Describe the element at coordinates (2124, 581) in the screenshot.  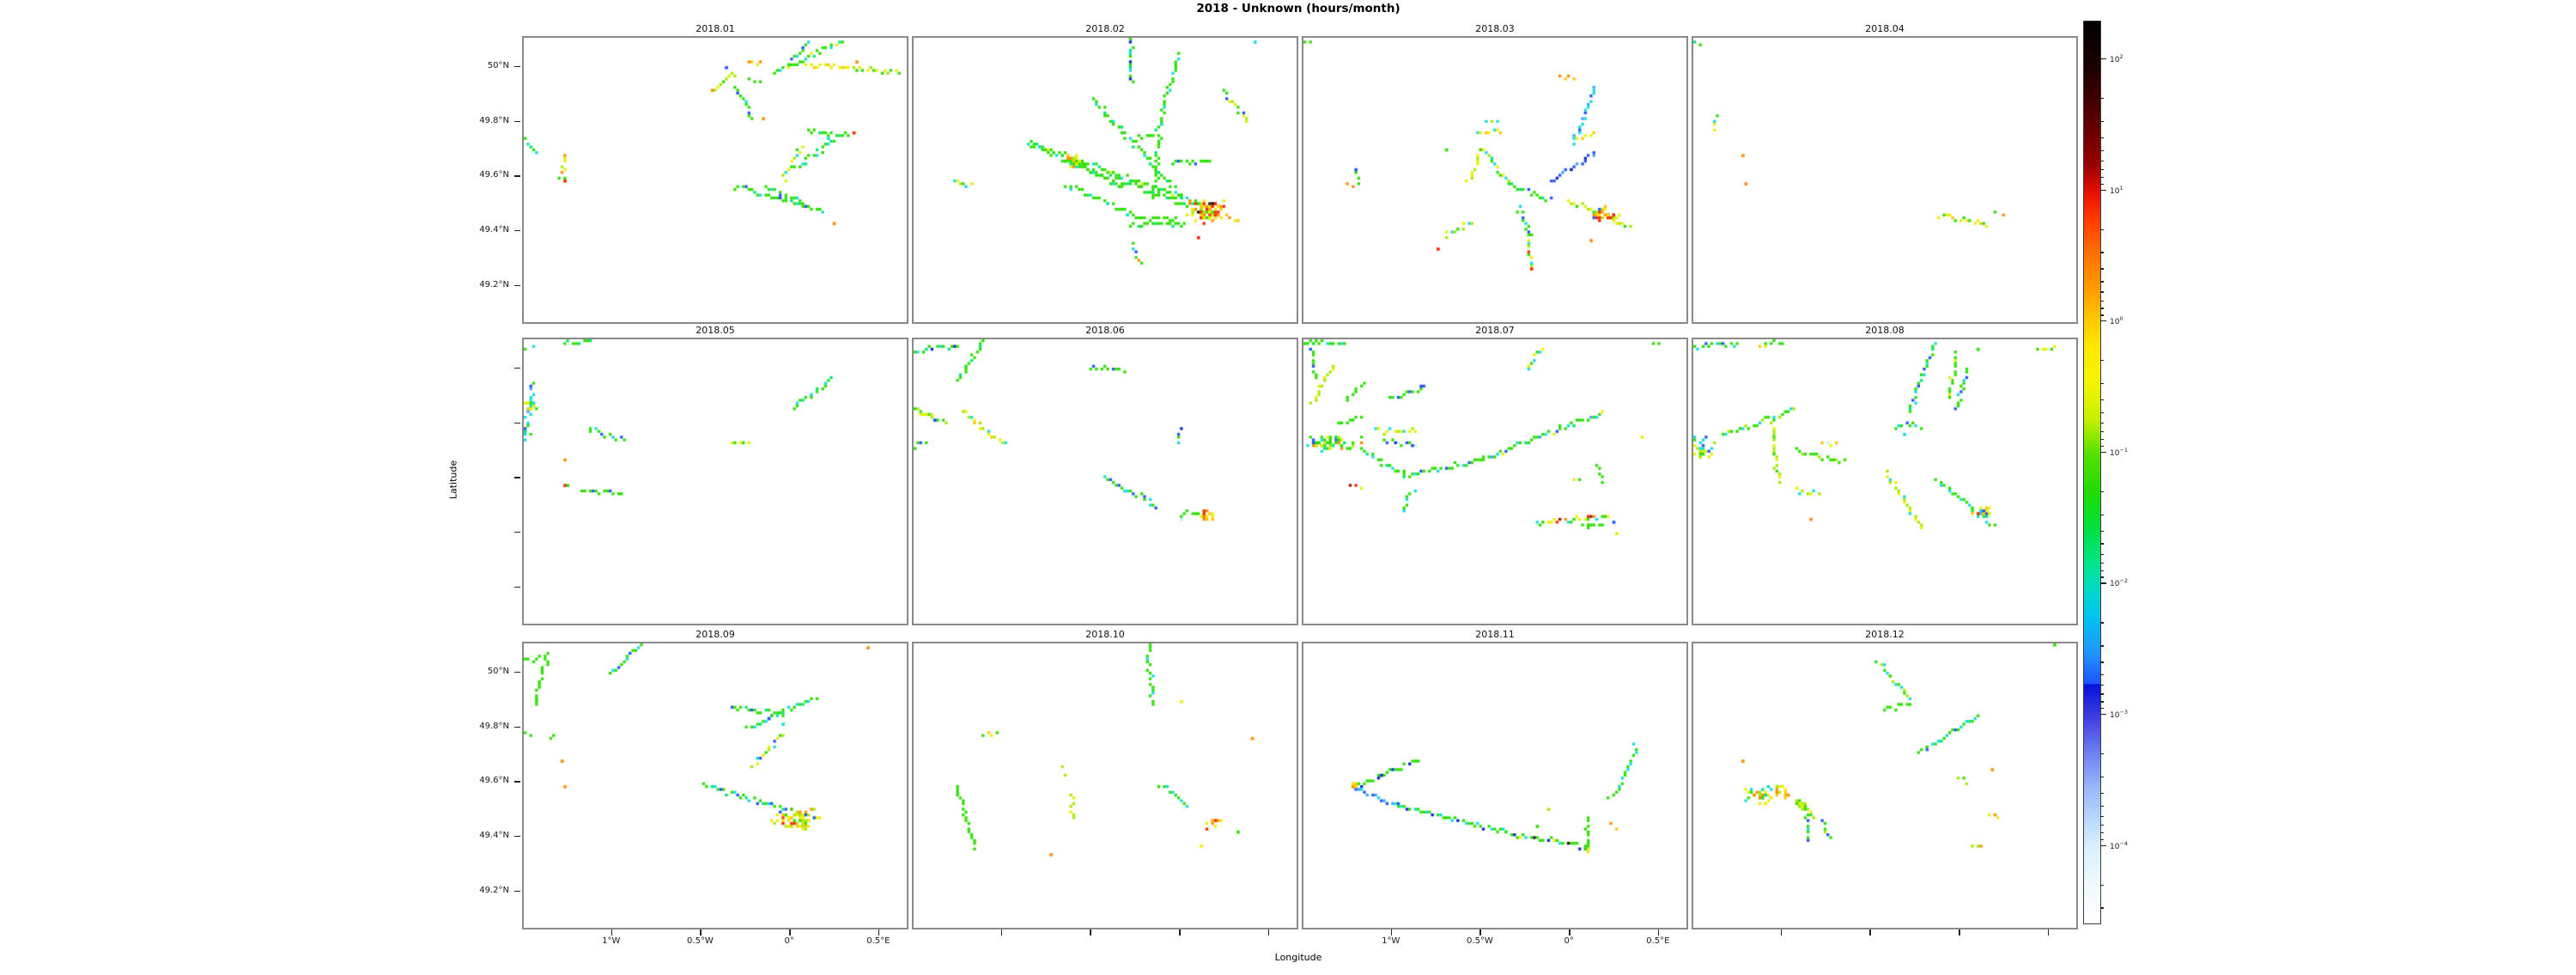
I see `colorbar-tick-exp: −2` at that location.